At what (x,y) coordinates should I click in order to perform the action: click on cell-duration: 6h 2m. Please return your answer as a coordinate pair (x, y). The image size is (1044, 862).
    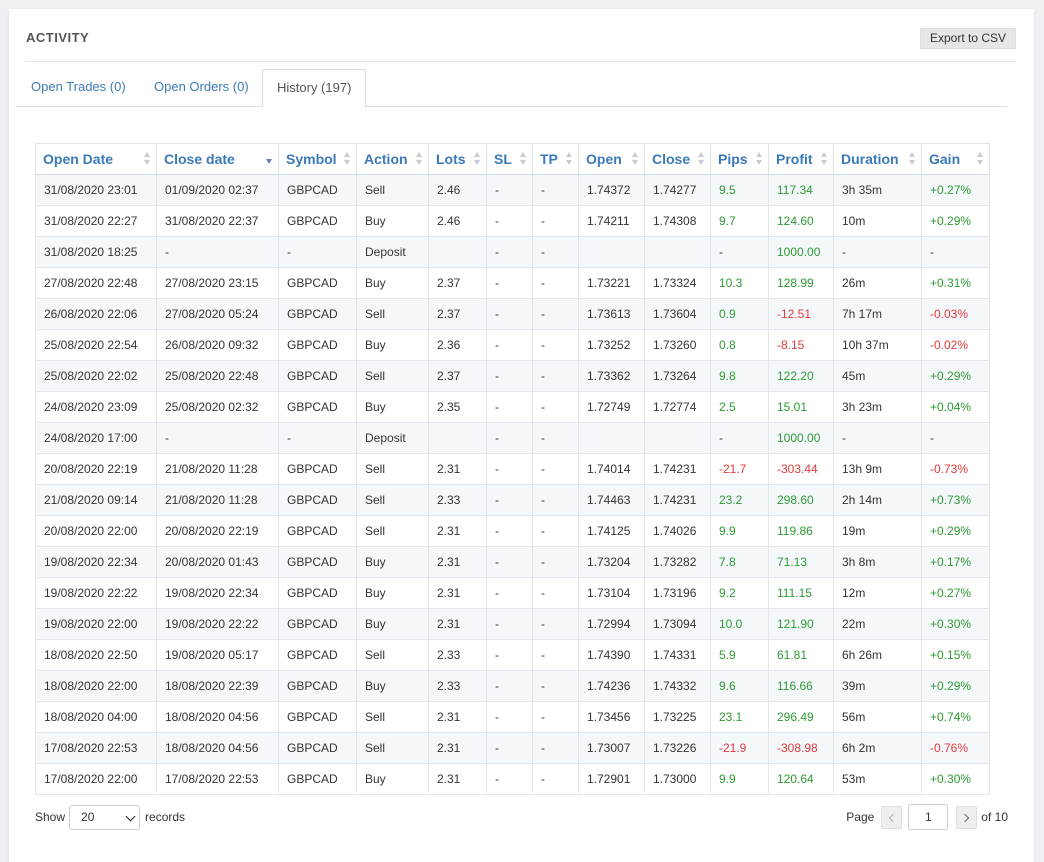
    Looking at the image, I should click on (877, 748).